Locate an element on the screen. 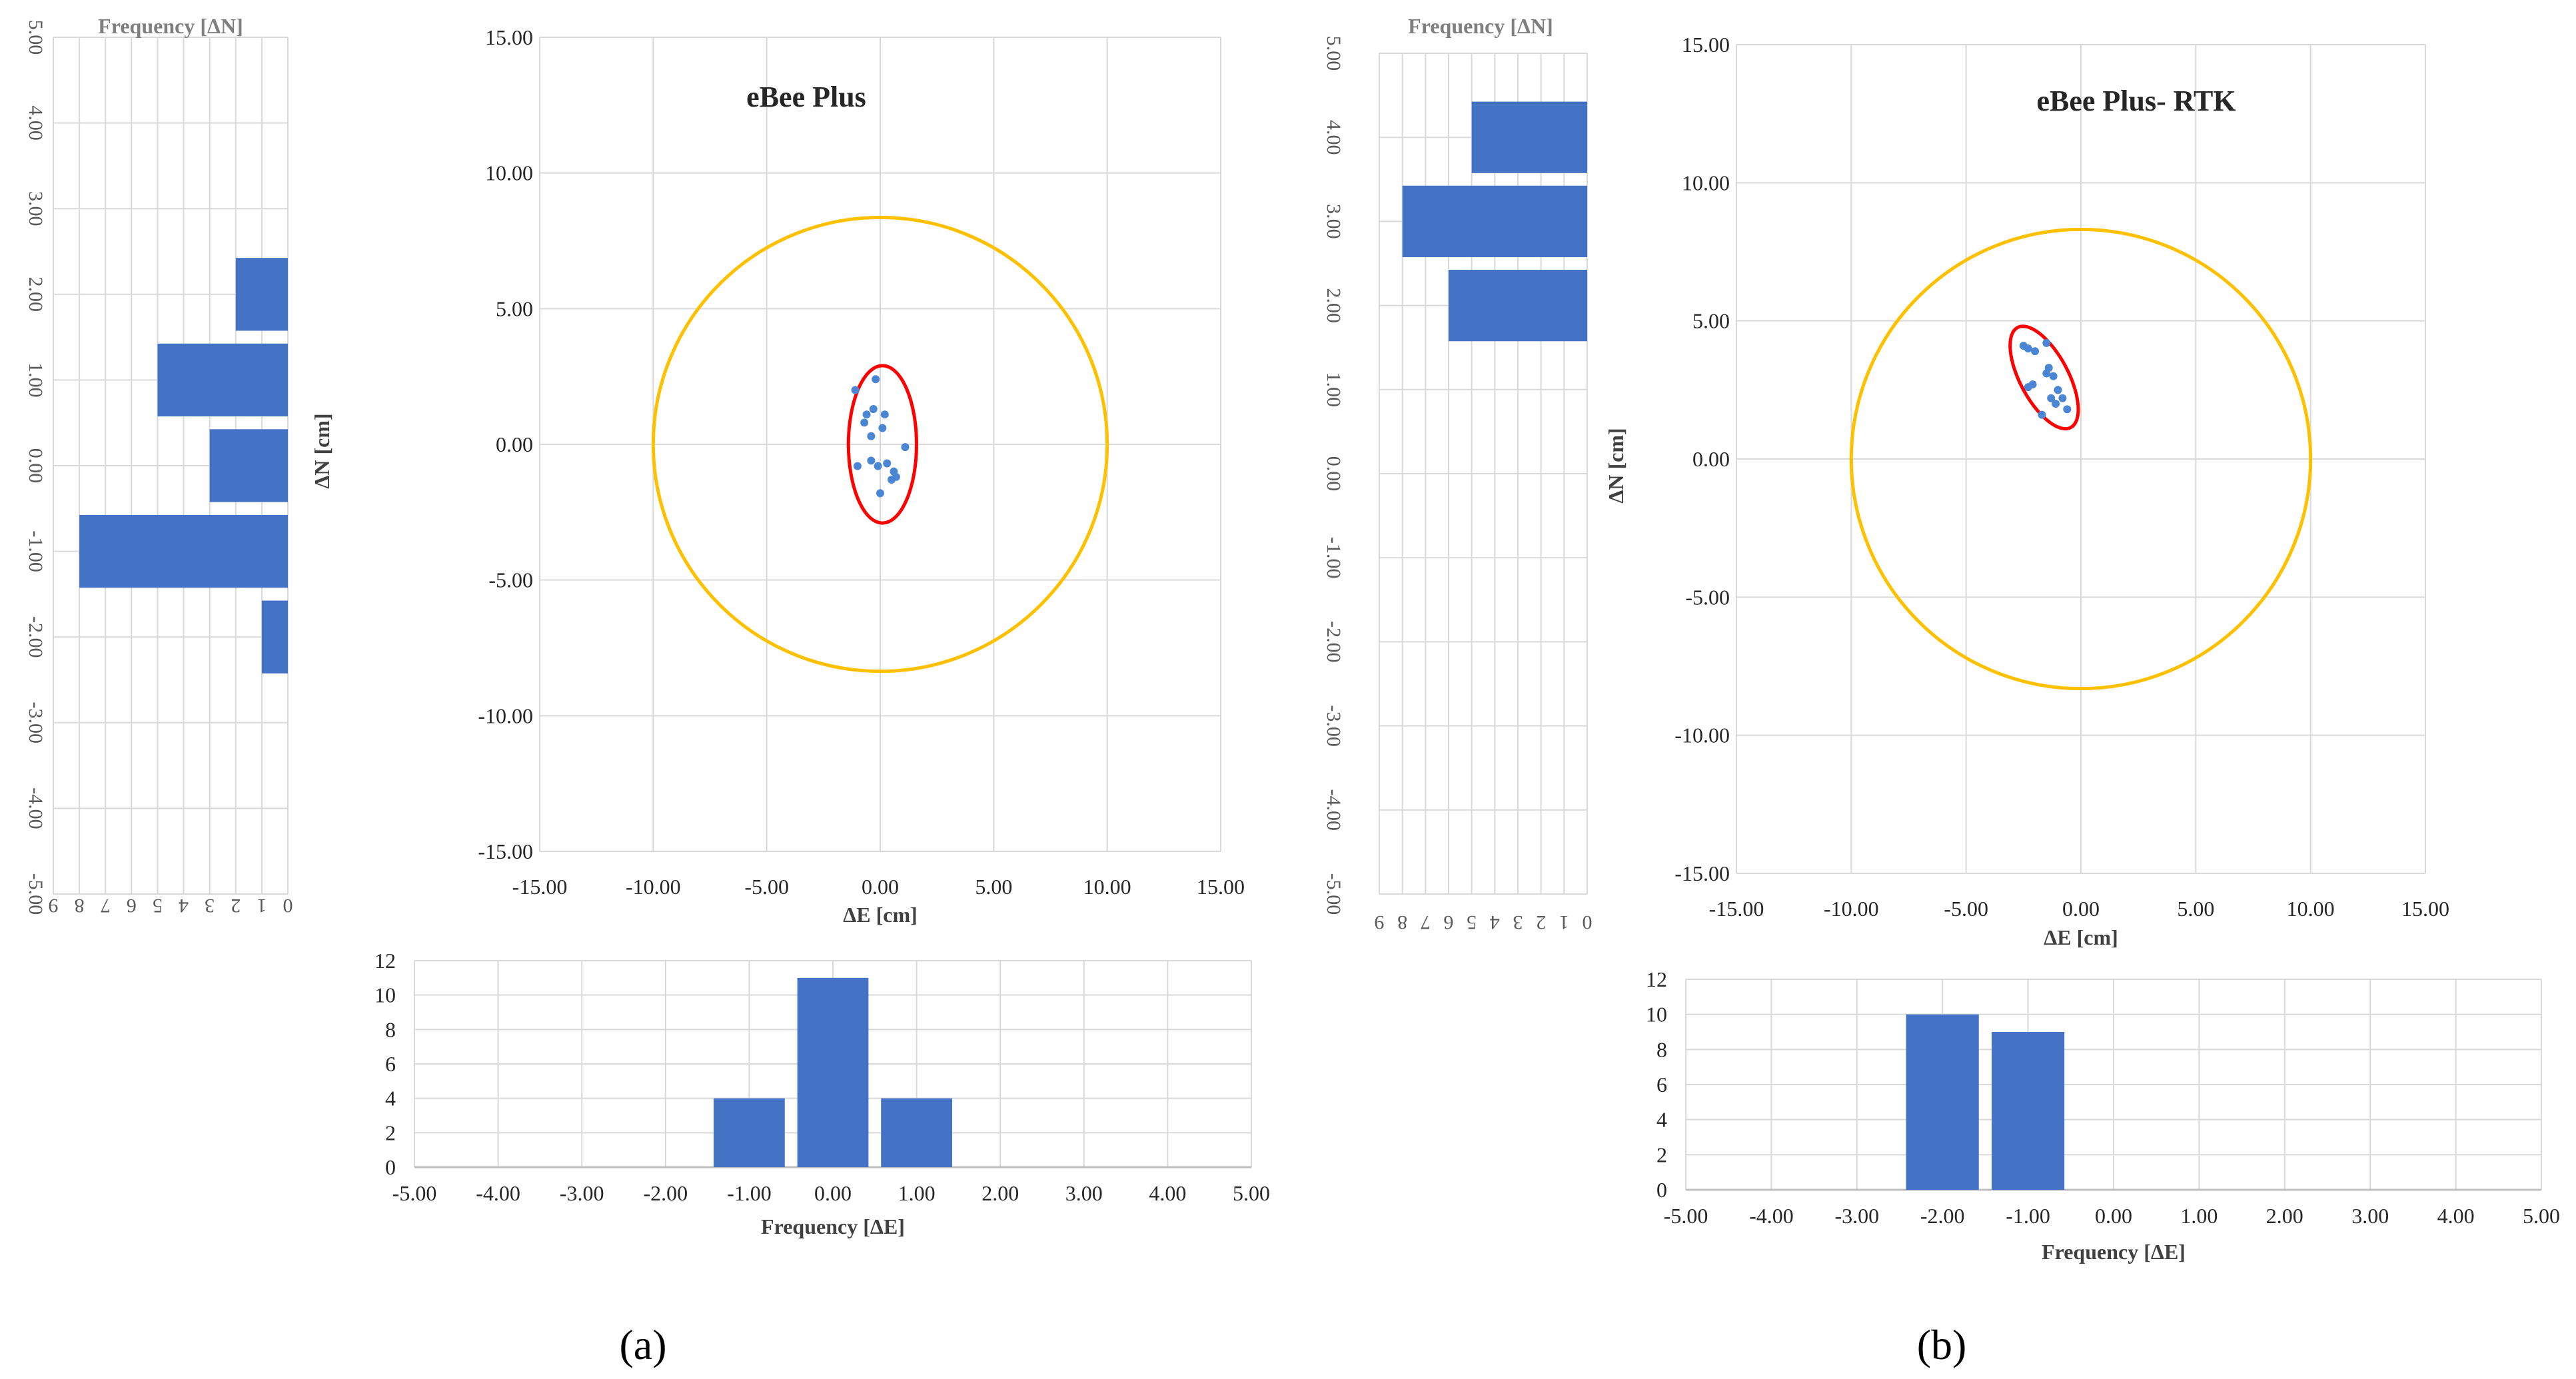 Image resolution: width=2576 pixels, height=1379 pixels. x-tick-label: -15.00 is located at coordinates (540, 887).